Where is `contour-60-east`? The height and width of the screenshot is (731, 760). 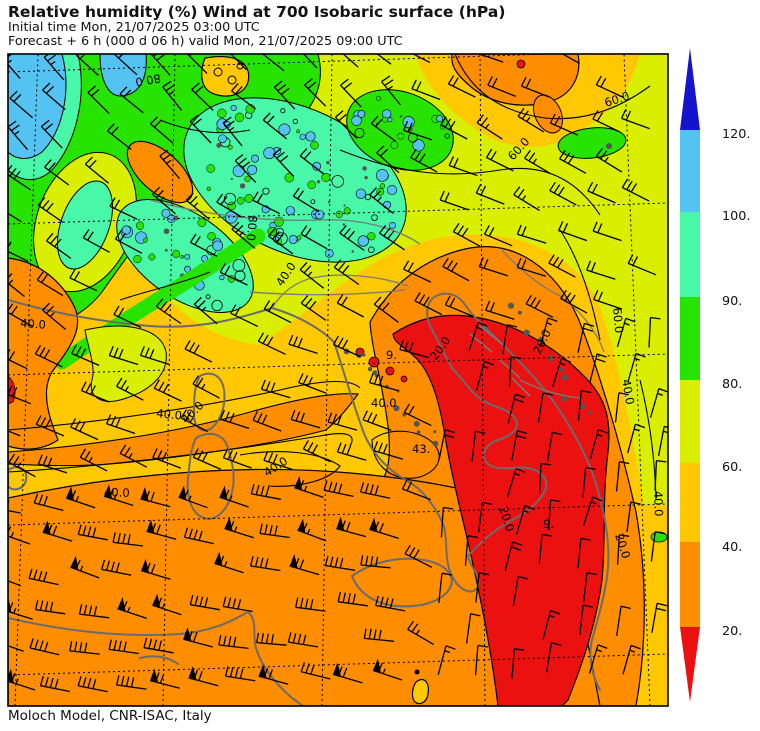 contour-60-east is located at coordinates (580, 285).